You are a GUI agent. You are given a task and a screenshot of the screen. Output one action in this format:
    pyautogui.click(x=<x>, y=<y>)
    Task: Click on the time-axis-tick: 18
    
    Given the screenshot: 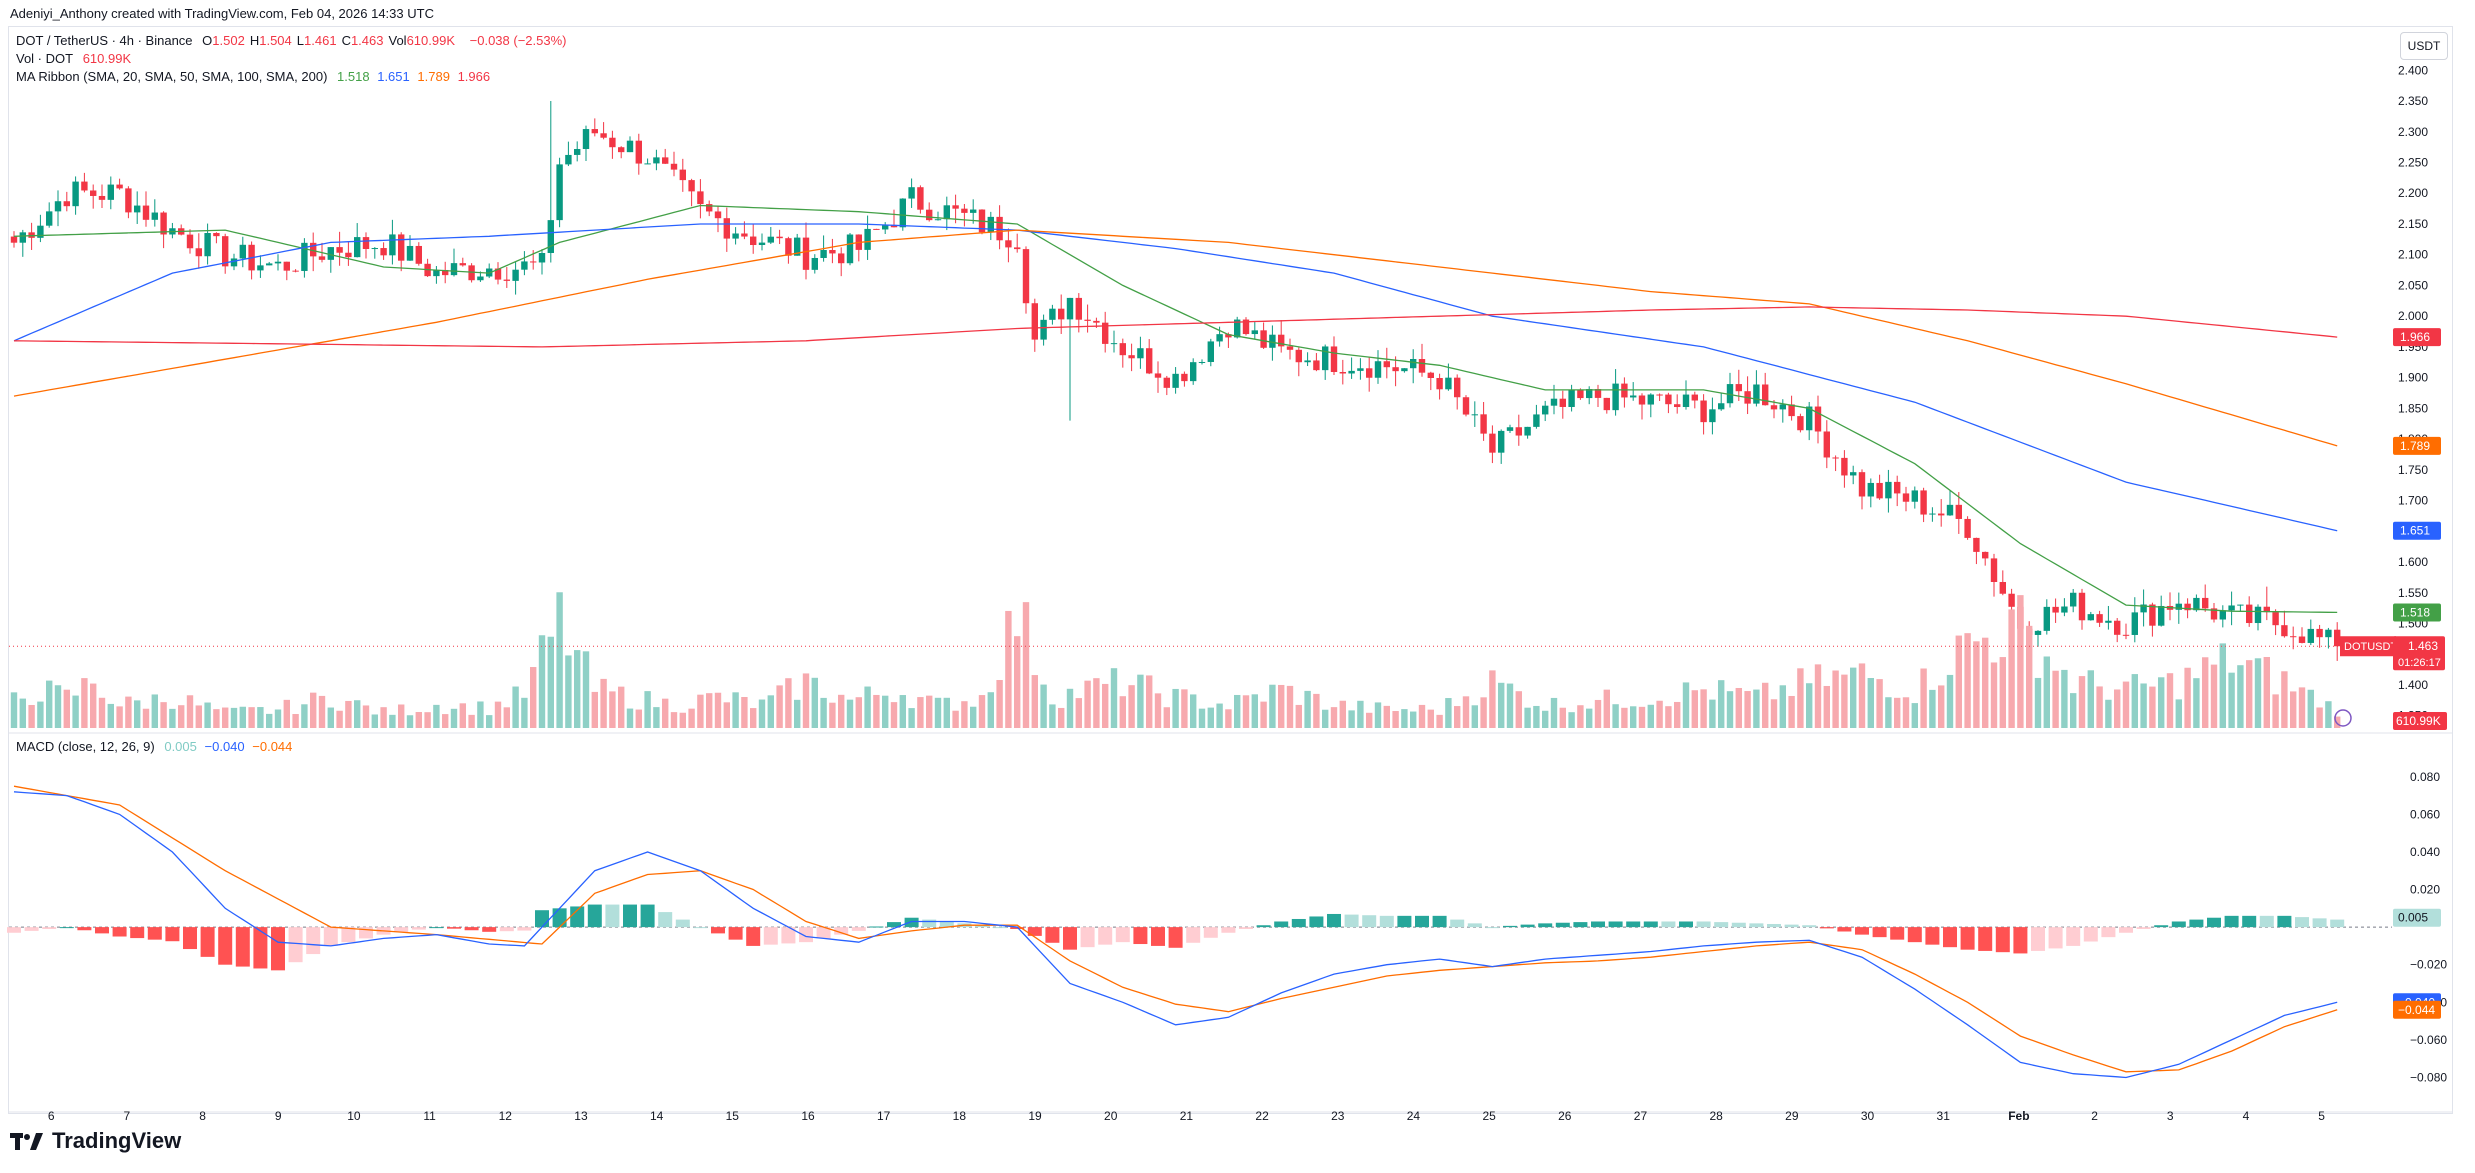 What is the action you would take?
    pyautogui.click(x=960, y=1116)
    